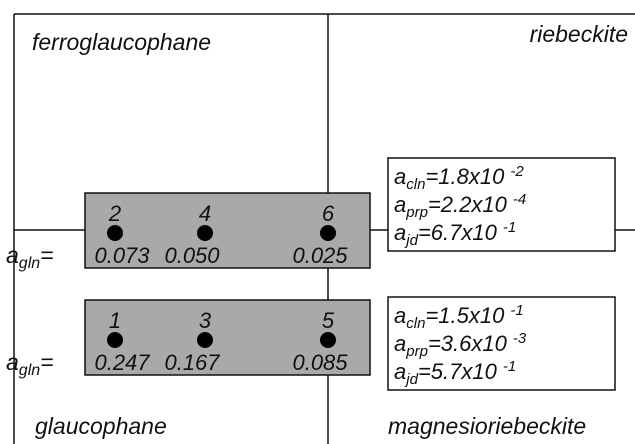 The height and width of the screenshot is (444, 635). Describe the element at coordinates (487, 426) in the screenshot. I see `quadrant-label: magnesioriebeckite` at that location.